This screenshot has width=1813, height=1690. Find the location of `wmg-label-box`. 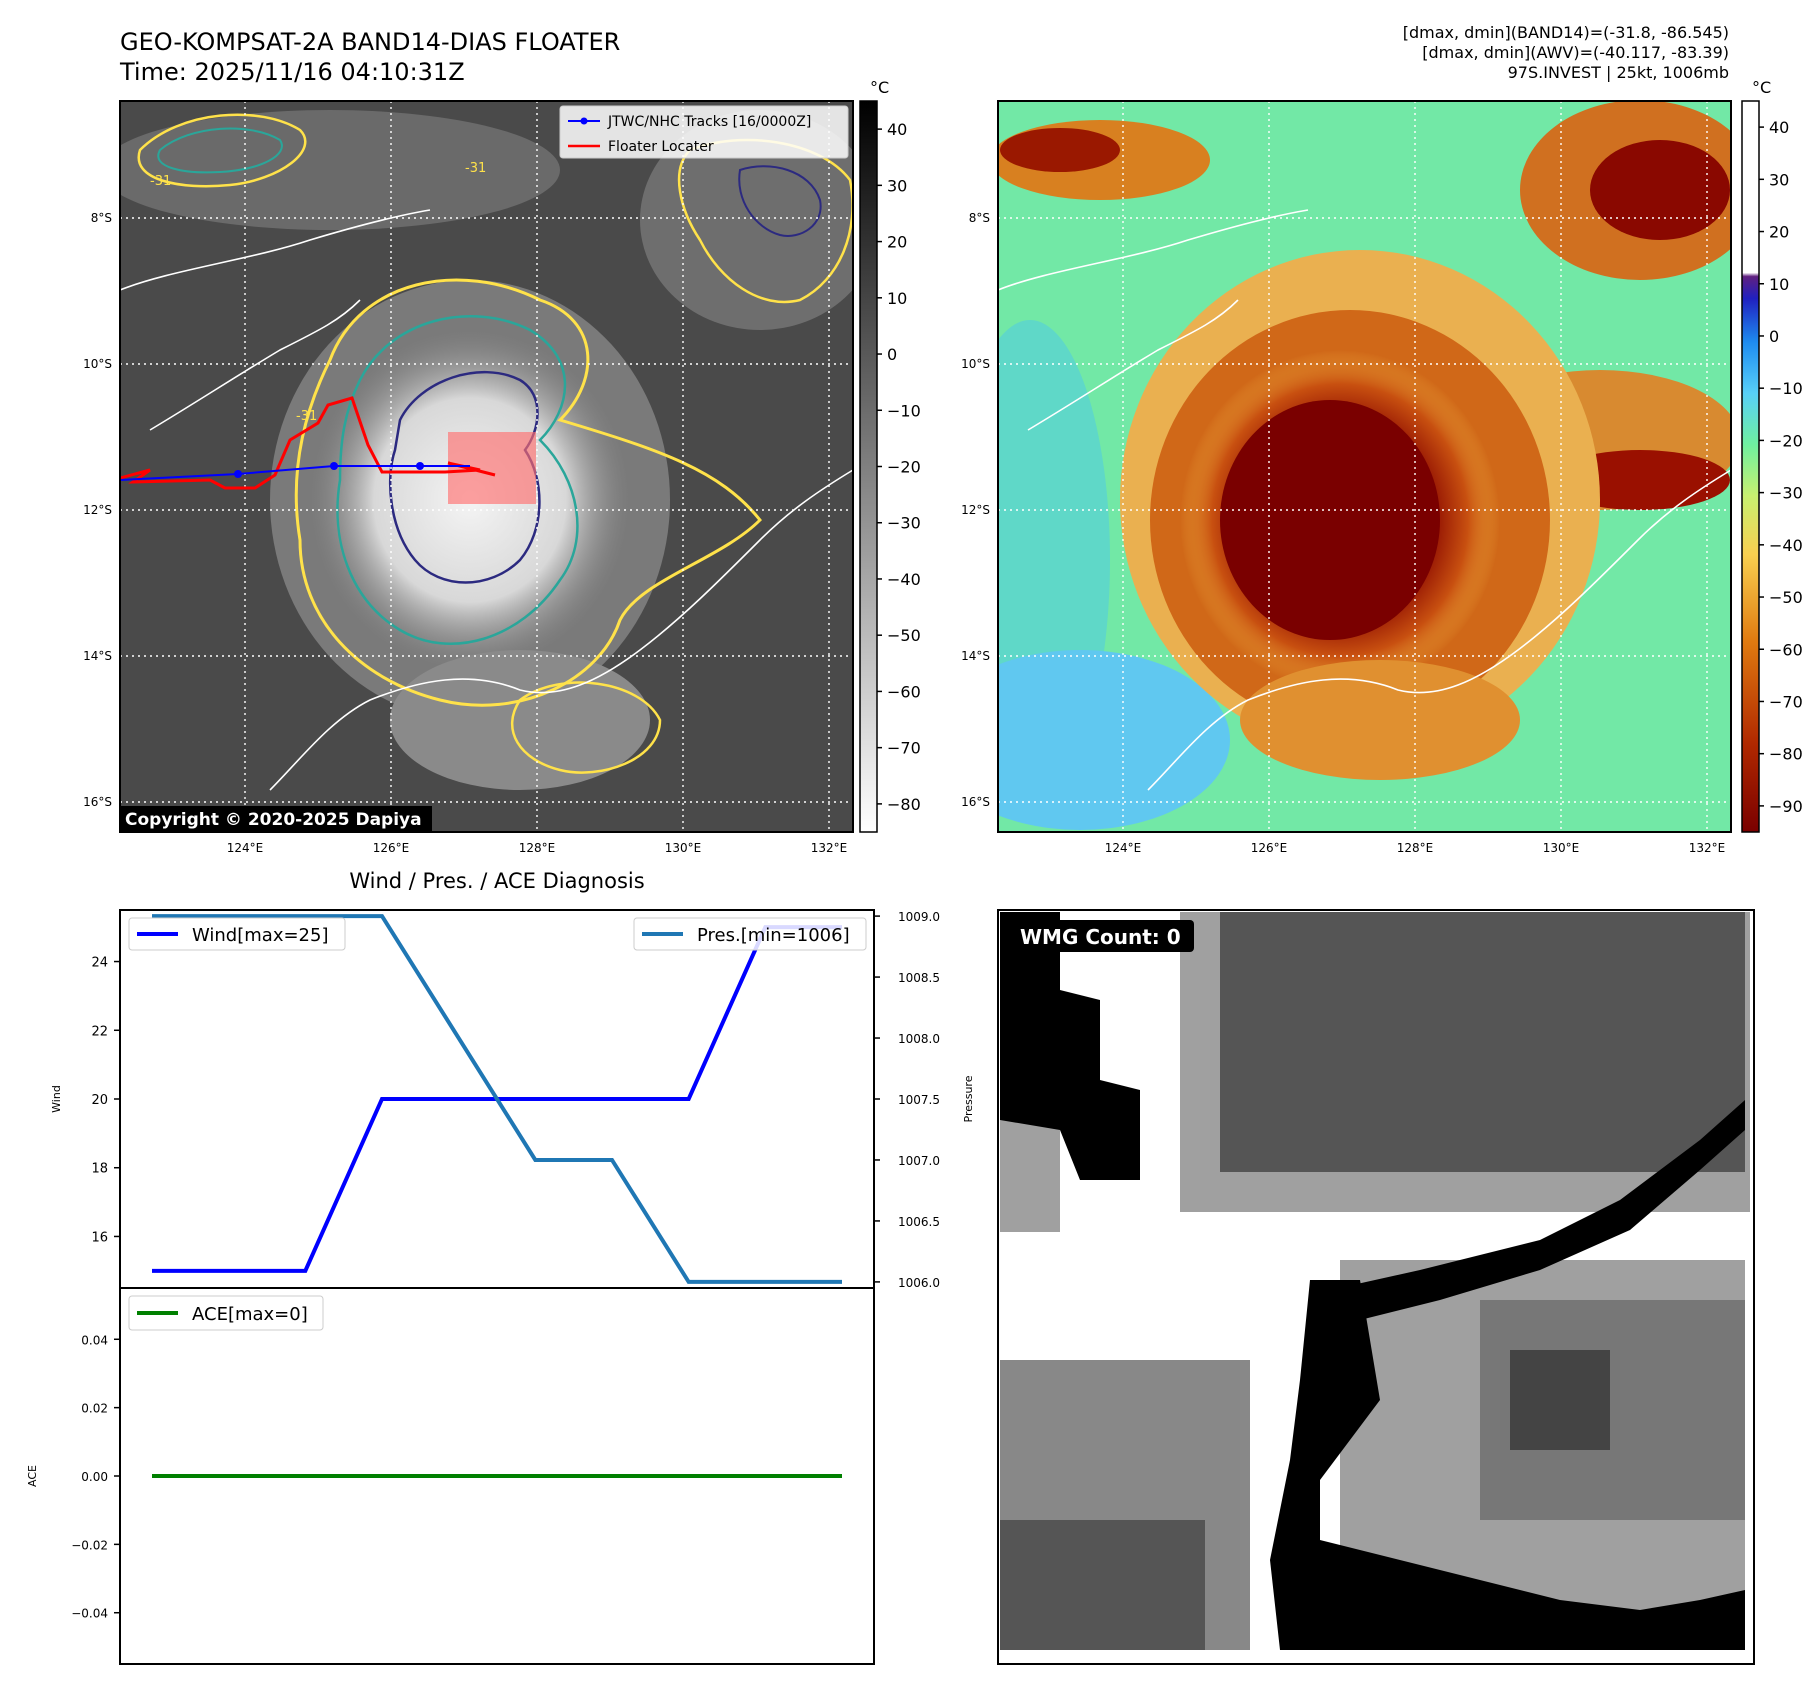

wmg-label-box is located at coordinates (1102, 936).